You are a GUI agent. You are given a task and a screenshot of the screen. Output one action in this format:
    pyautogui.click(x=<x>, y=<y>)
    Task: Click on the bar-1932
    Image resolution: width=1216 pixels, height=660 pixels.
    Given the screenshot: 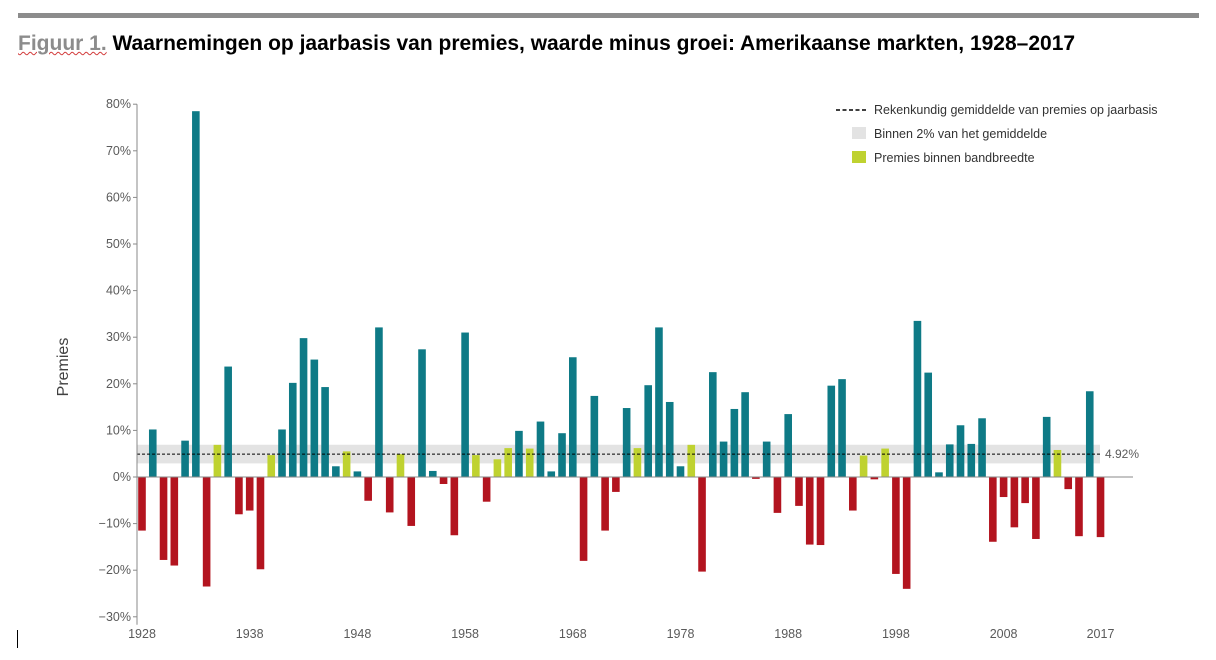 What is the action you would take?
    pyautogui.click(x=185, y=458)
    